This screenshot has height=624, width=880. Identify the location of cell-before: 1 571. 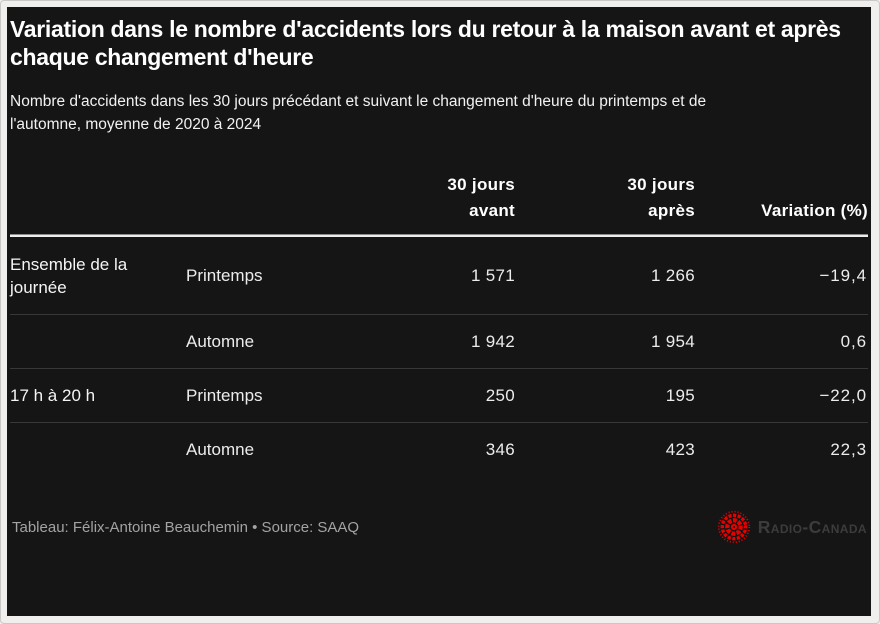
(492, 275).